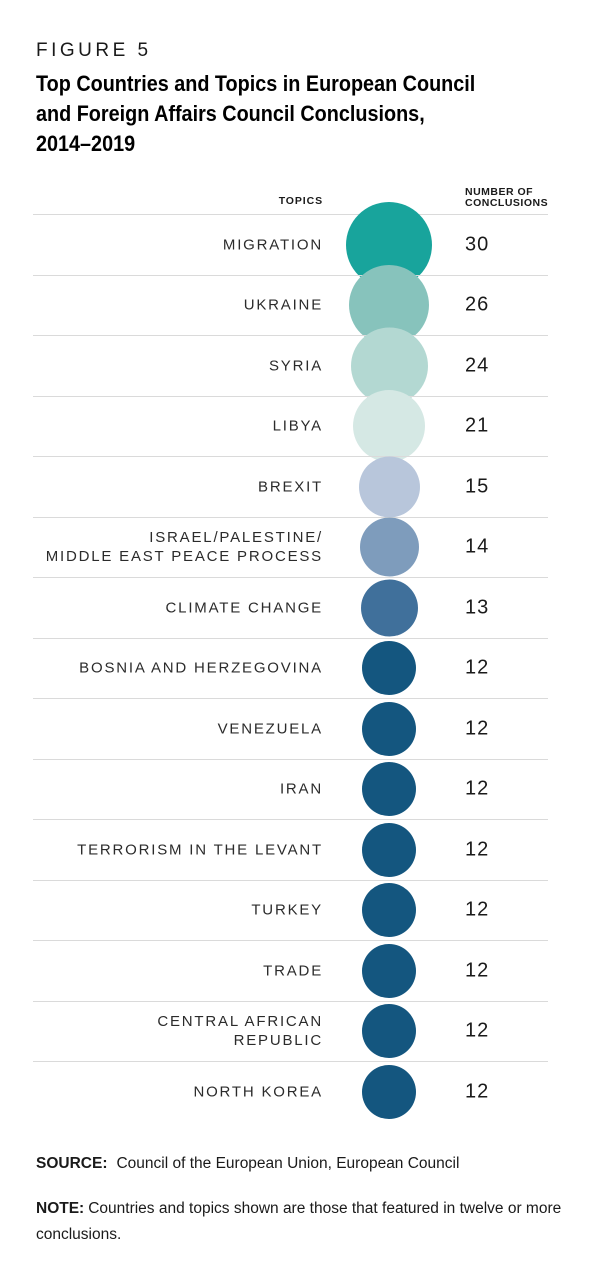  Describe the element at coordinates (477, 607) in the screenshot. I see `conclusions-count: 13` at that location.